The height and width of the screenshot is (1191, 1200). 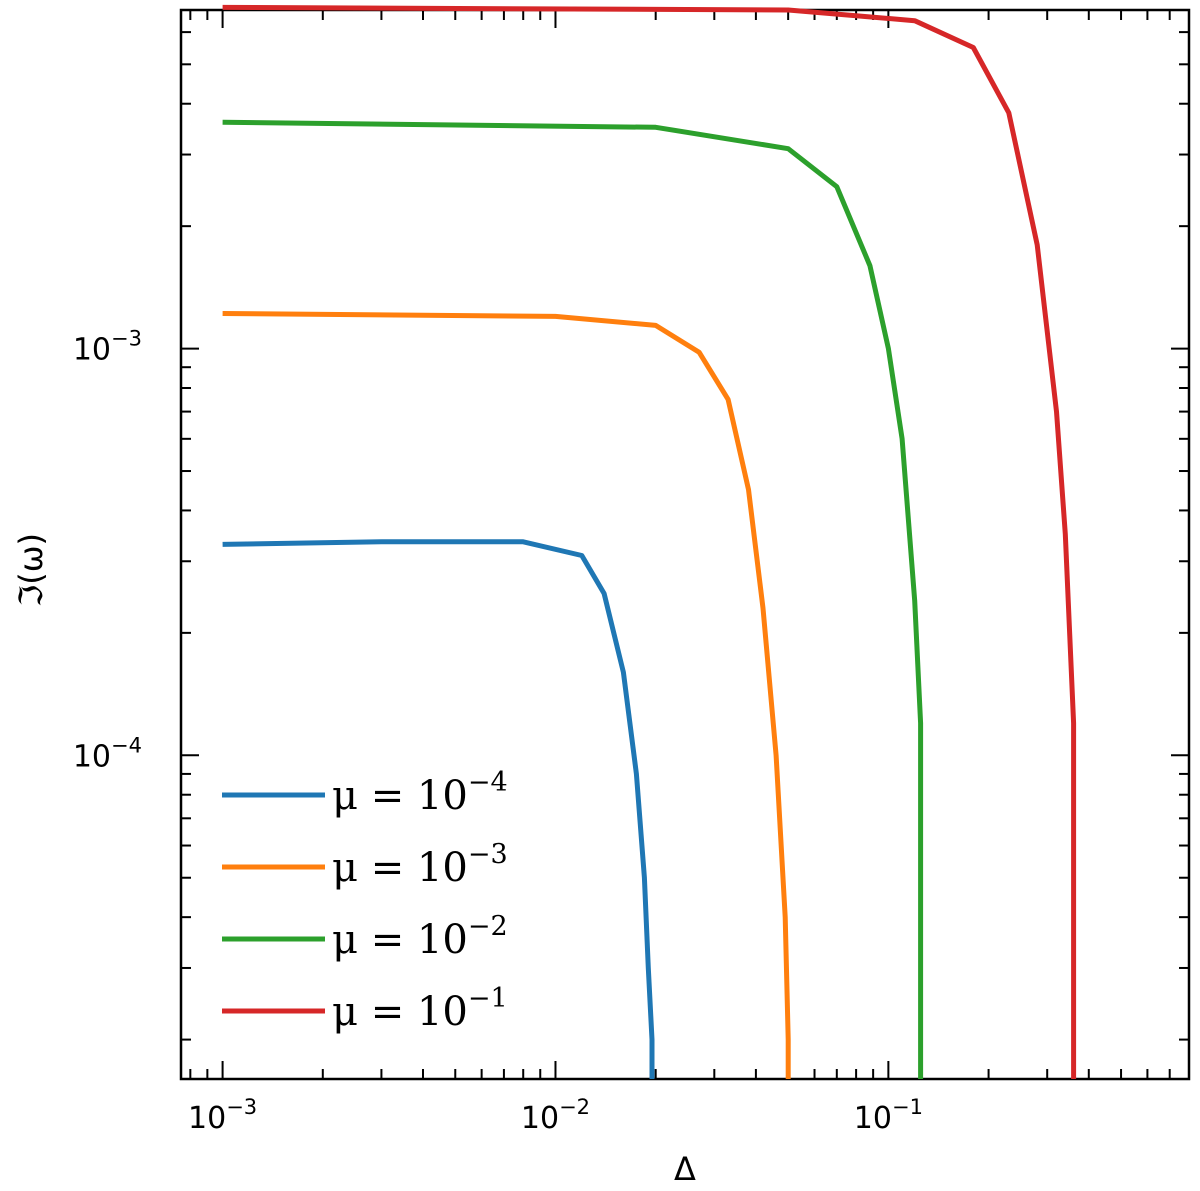 I want to click on legend-label: μ = 10−4, so click(x=420, y=793).